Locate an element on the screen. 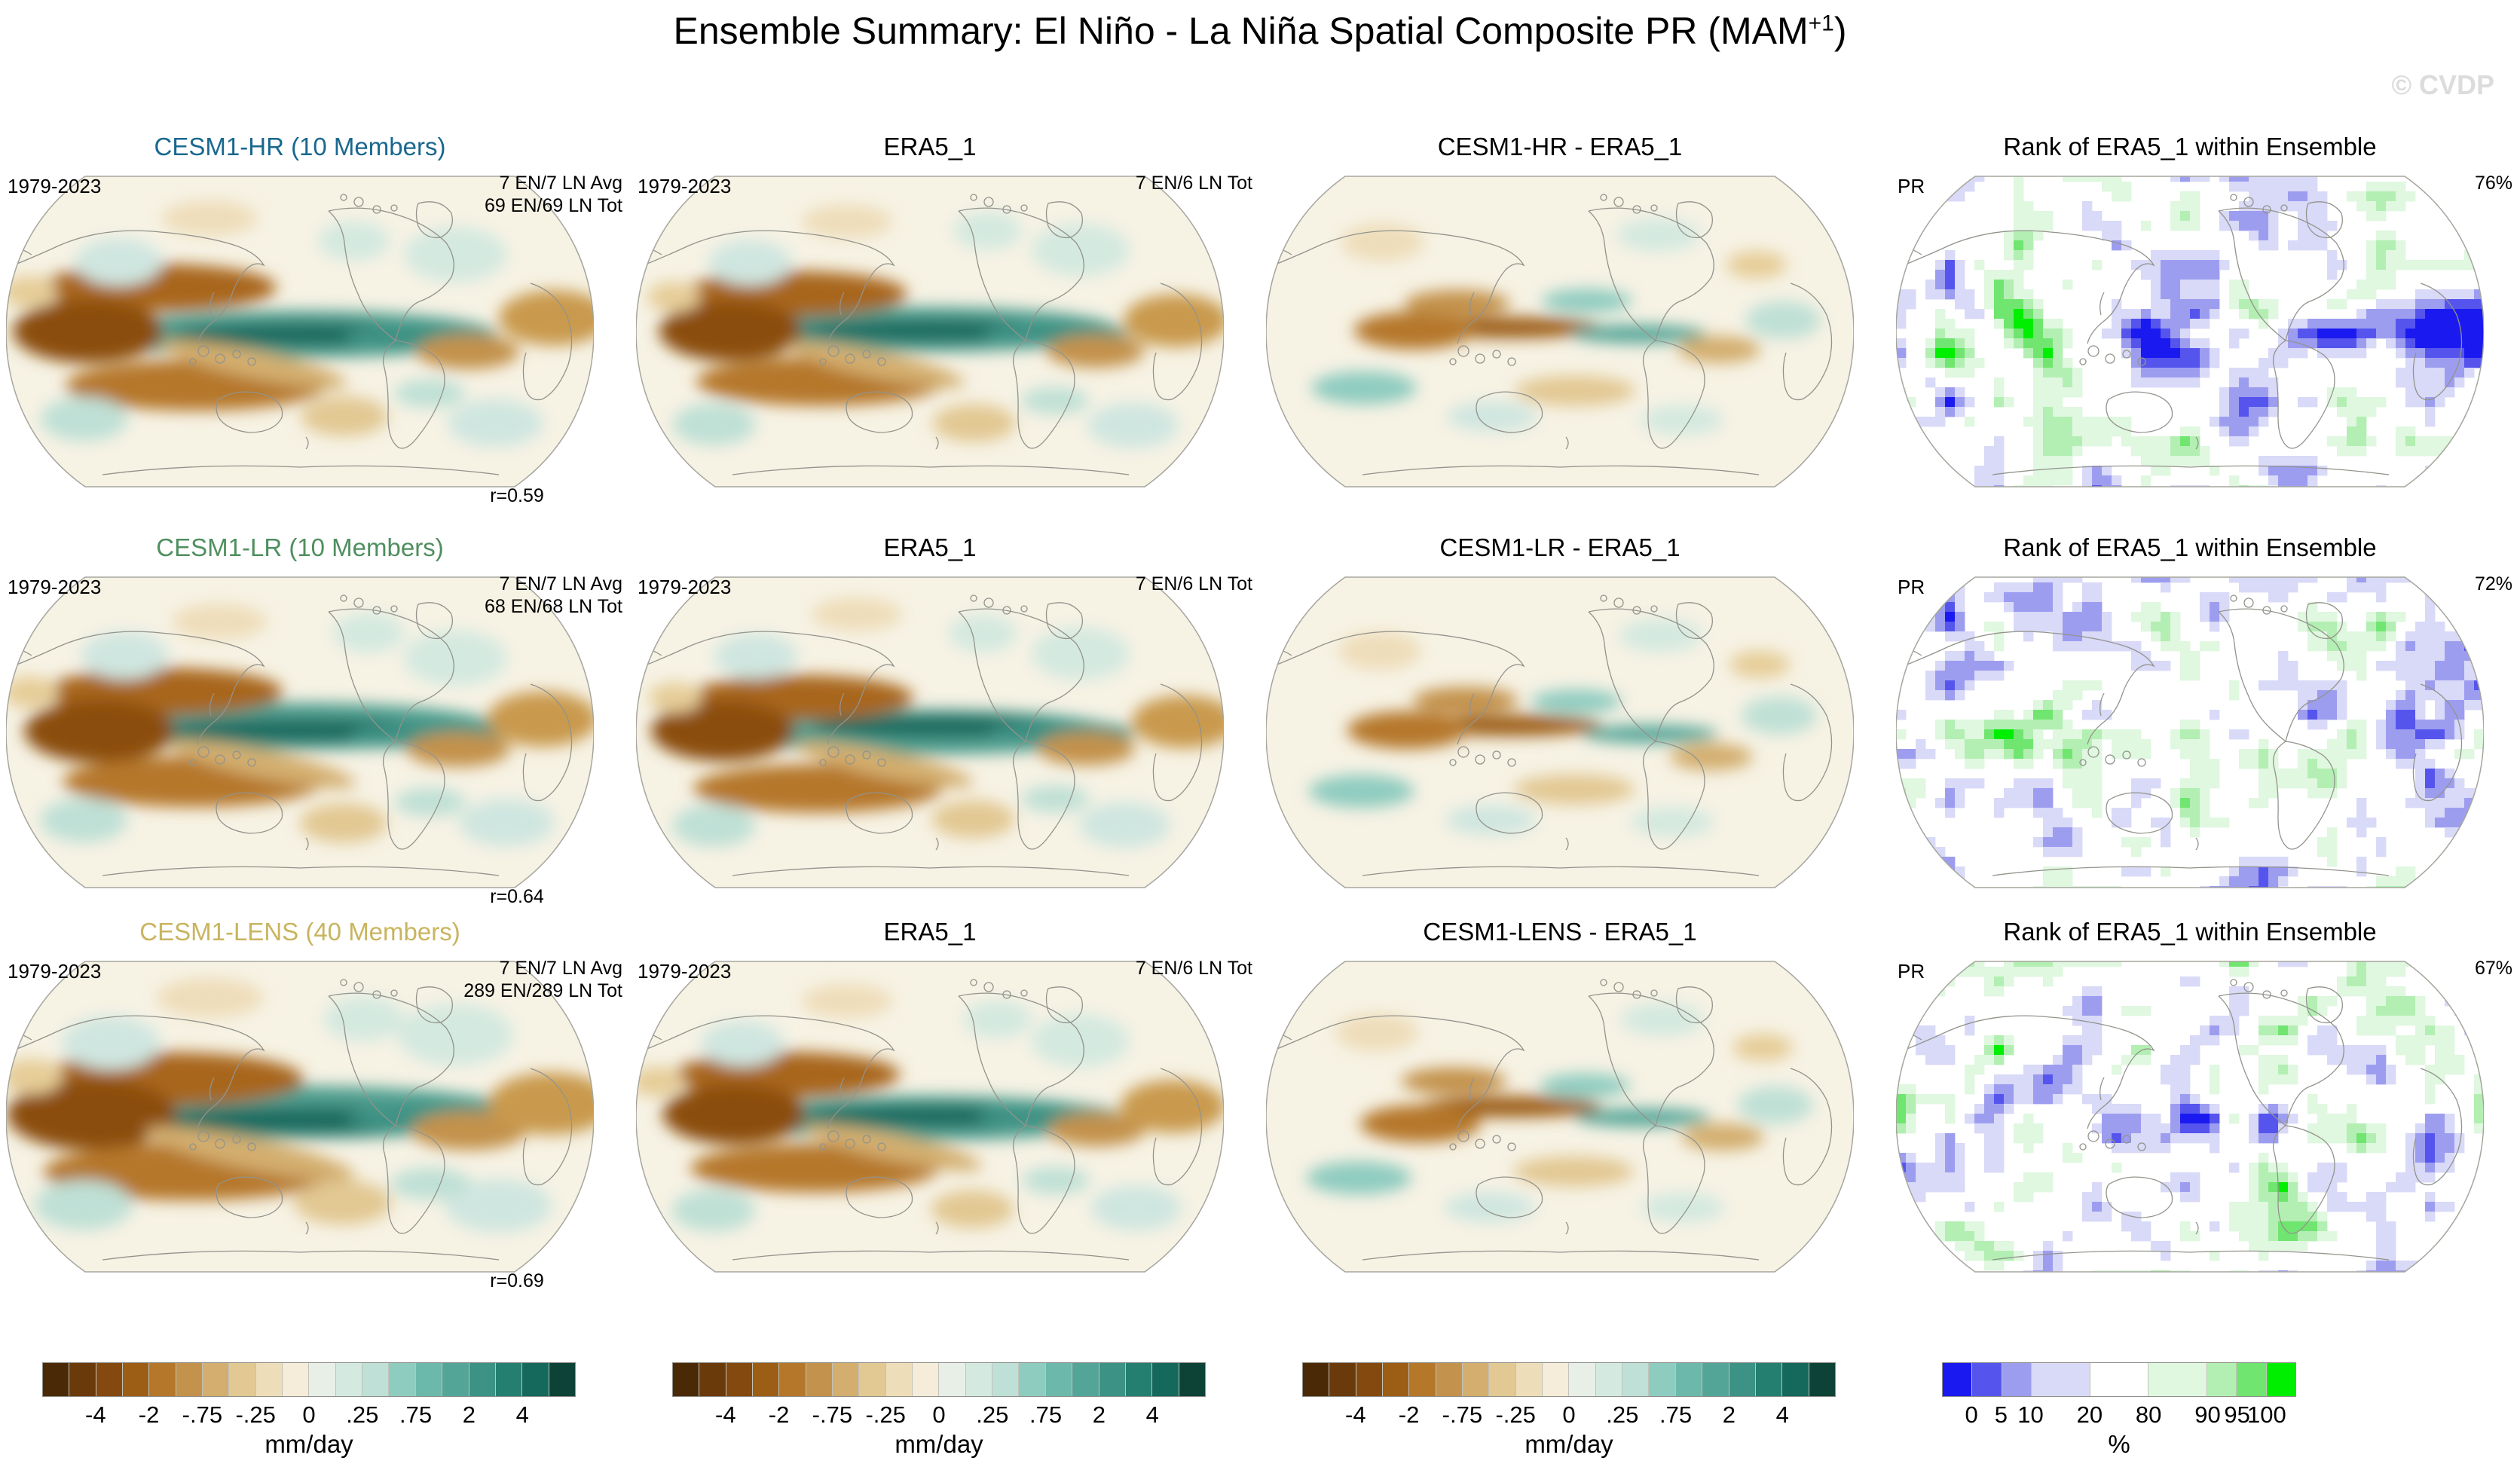 This screenshot has width=2520, height=1467. panel-title: CESM1-LENS (40 Members) is located at coordinates (299, 932).